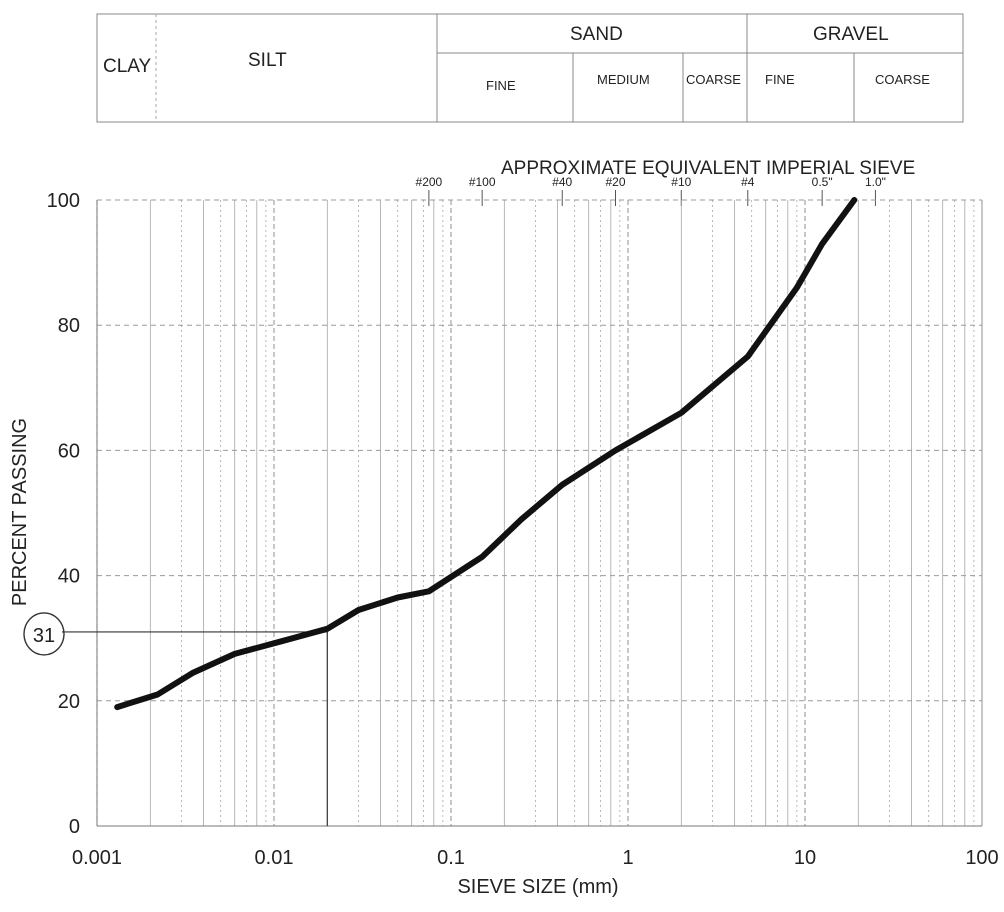 This screenshot has width=1004, height=912. I want to click on y-tick-label: 20, so click(69, 702).